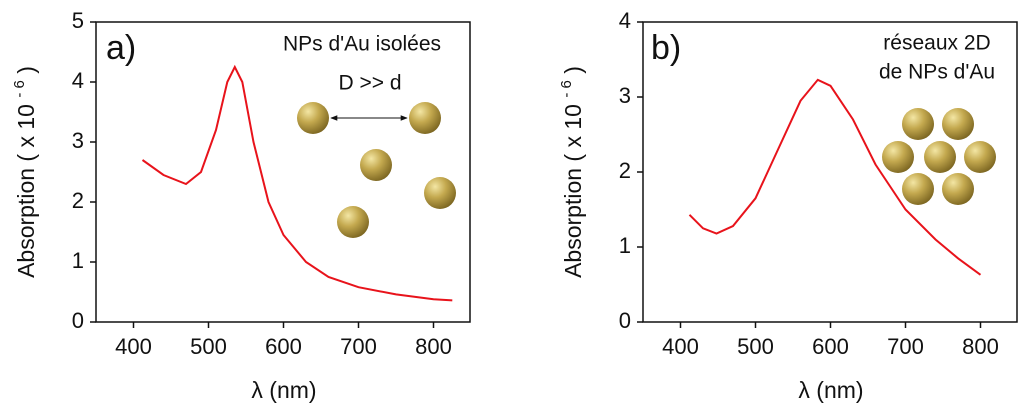 This screenshot has width=1019, height=409. What do you see at coordinates (939, 156) in the screenshot?
I see `spheres-b` at bounding box center [939, 156].